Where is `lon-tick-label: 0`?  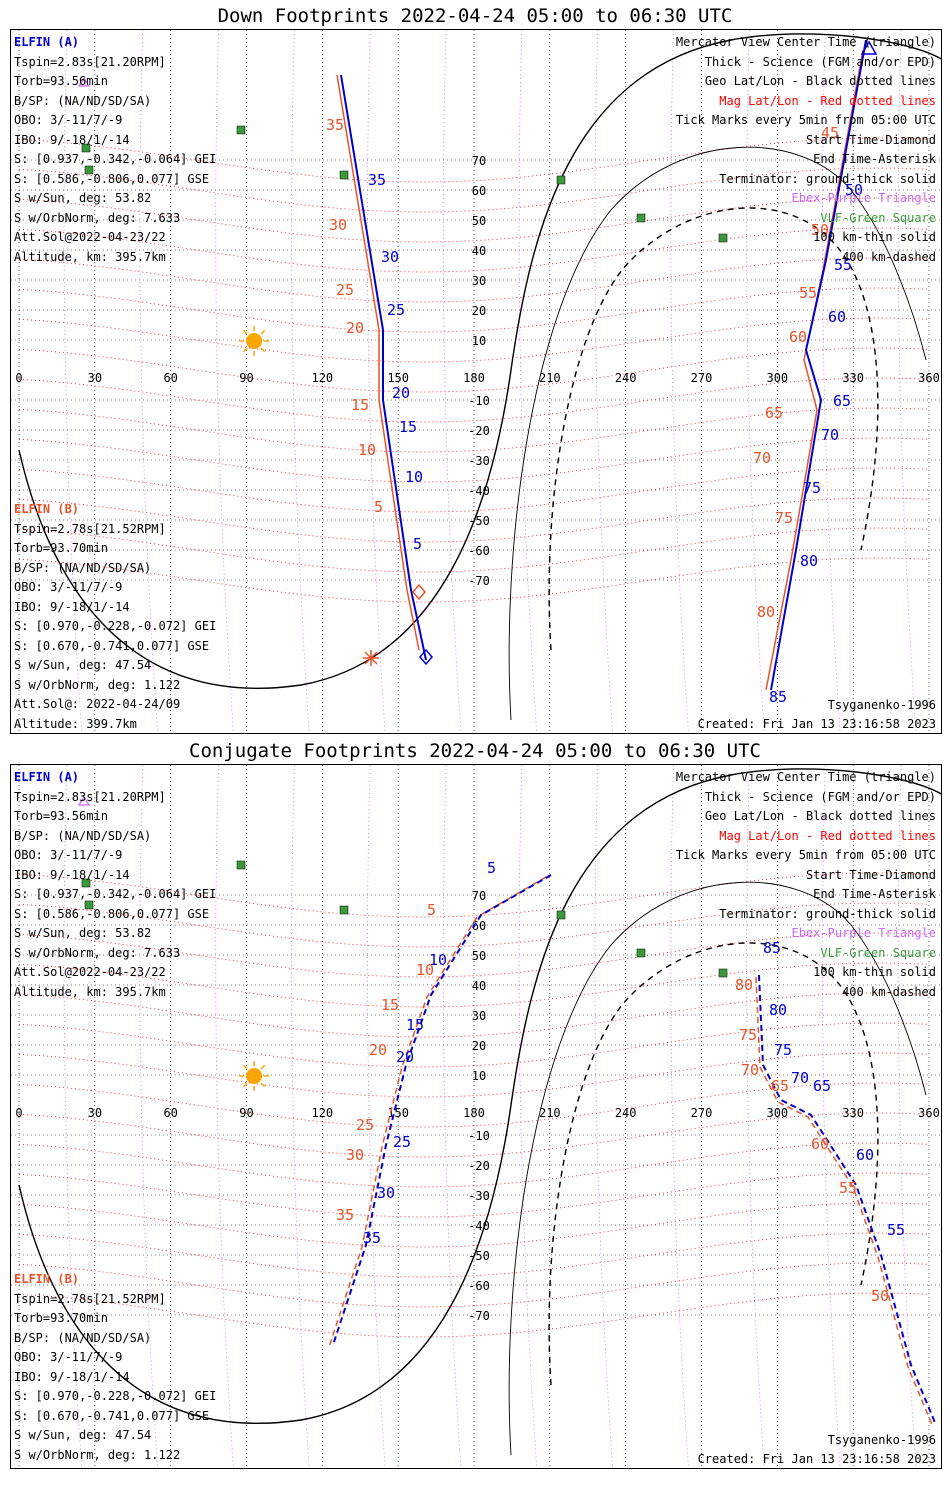 lon-tick-label: 0 is located at coordinates (18, 1113).